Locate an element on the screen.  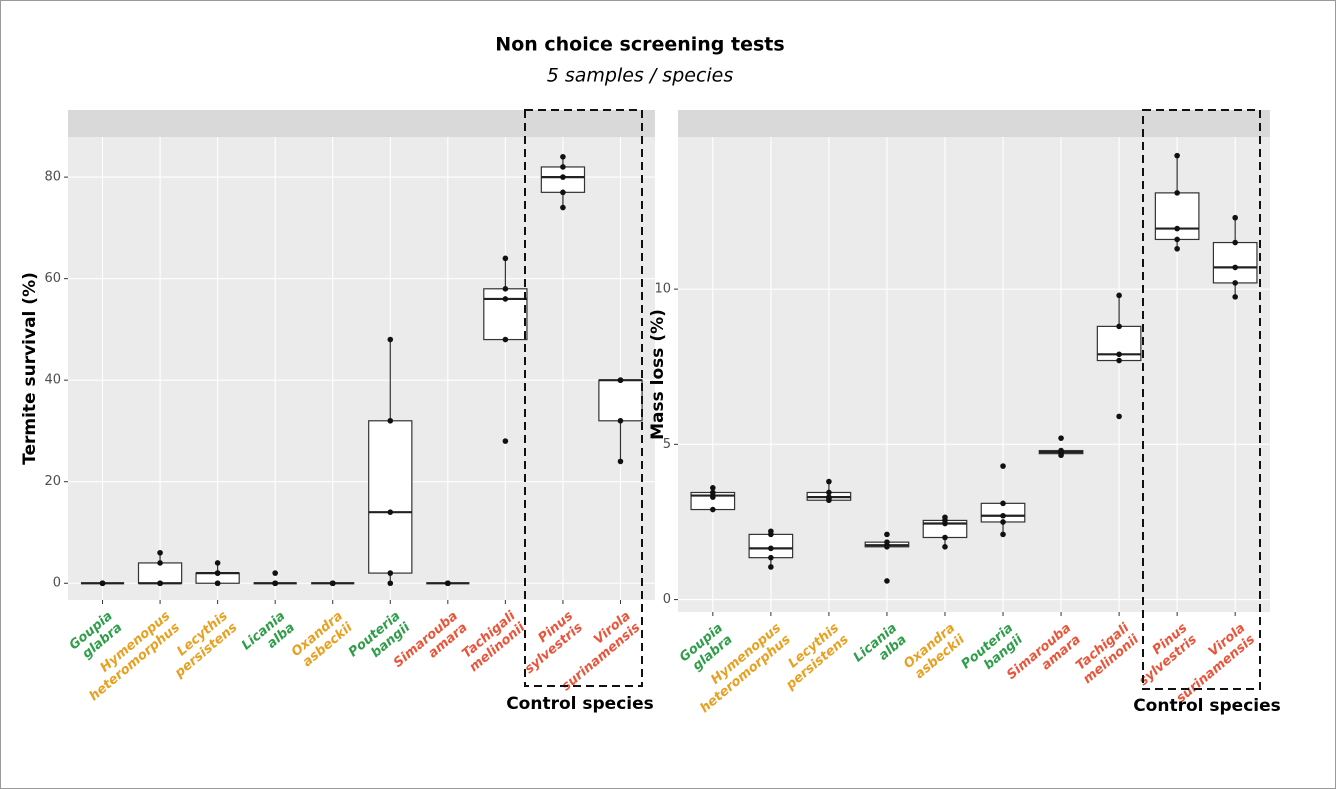
y-axis-label: Termite survival (%) is located at coordinates (30, 368).